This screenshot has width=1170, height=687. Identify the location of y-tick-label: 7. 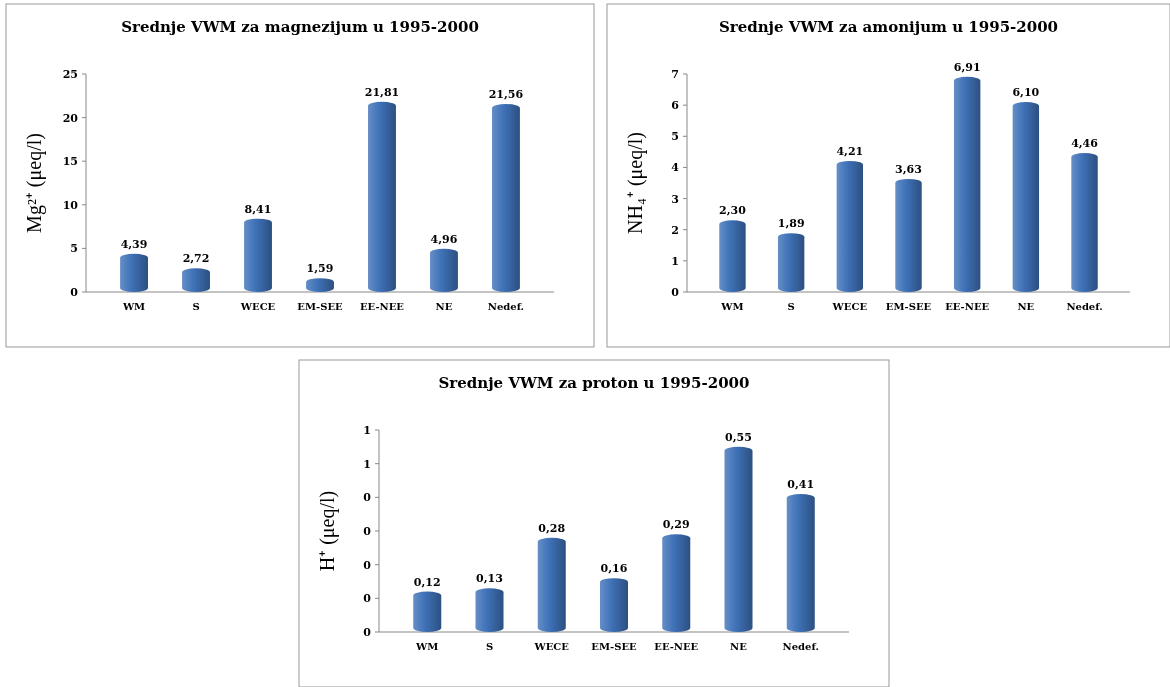
(675, 74).